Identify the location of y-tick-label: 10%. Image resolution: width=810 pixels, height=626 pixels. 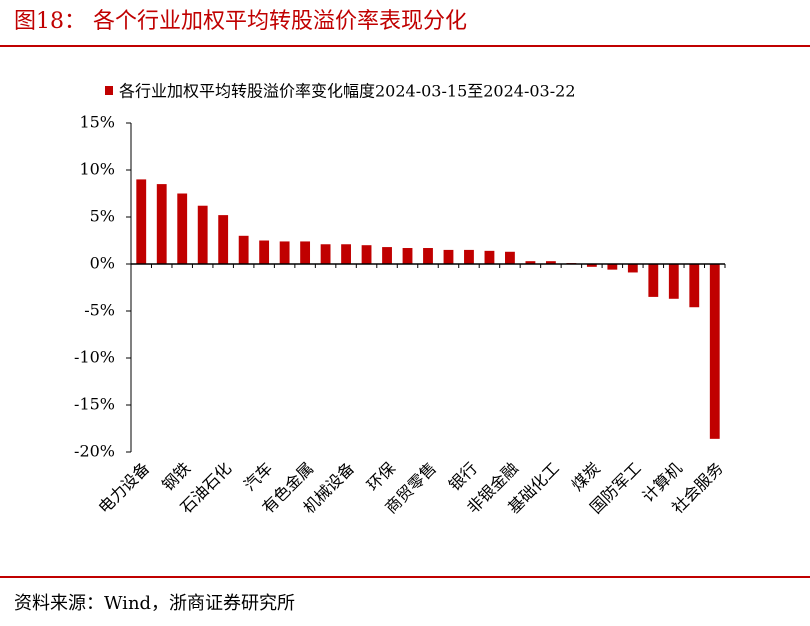
(97, 169).